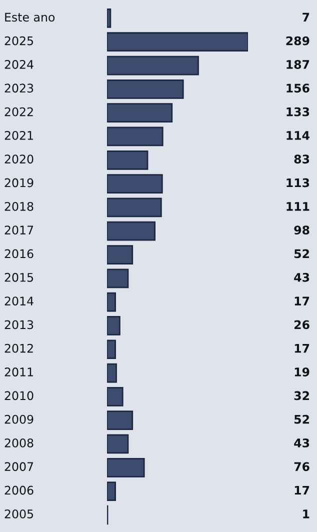 This screenshot has height=532, width=317. I want to click on data-label: 156, so click(298, 88).